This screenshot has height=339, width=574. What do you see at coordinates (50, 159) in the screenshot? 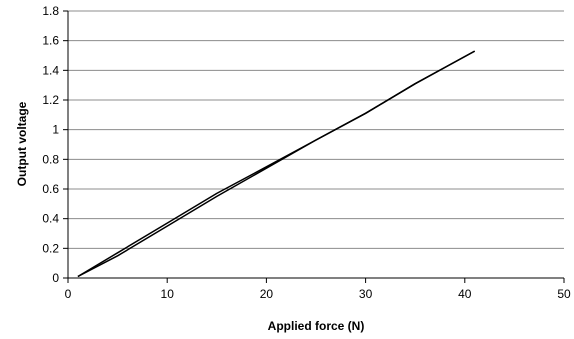
I see `y-tick-label: 0.8` at bounding box center [50, 159].